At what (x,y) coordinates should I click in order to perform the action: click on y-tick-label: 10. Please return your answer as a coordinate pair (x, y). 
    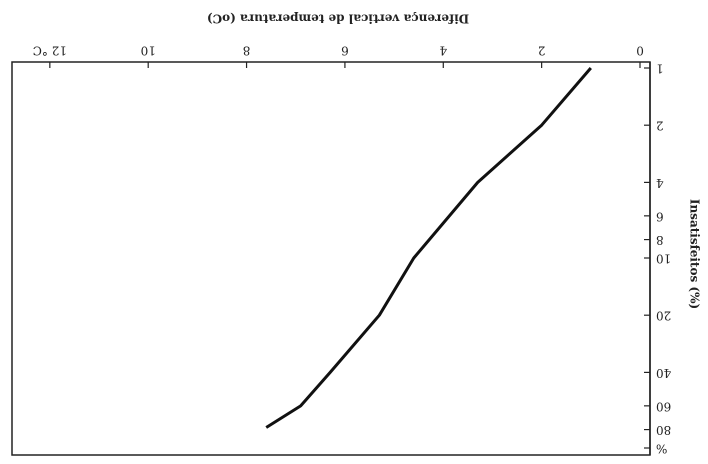
    Looking at the image, I should click on (663, 259).